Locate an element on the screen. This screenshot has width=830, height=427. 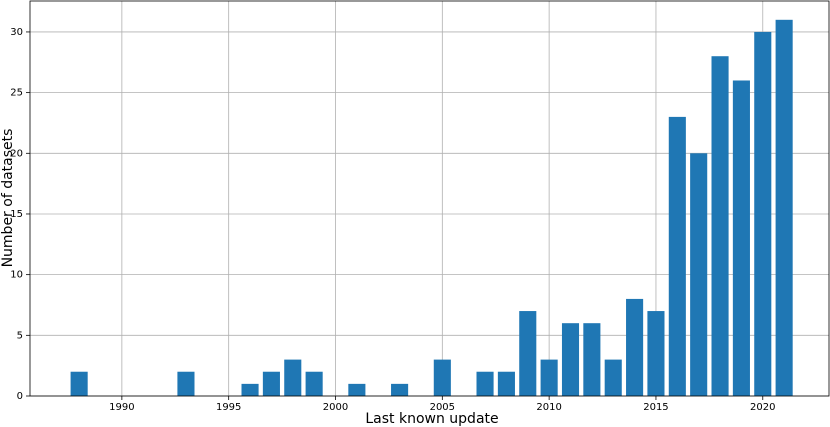
x-tick-label: 2015 is located at coordinates (655, 407).